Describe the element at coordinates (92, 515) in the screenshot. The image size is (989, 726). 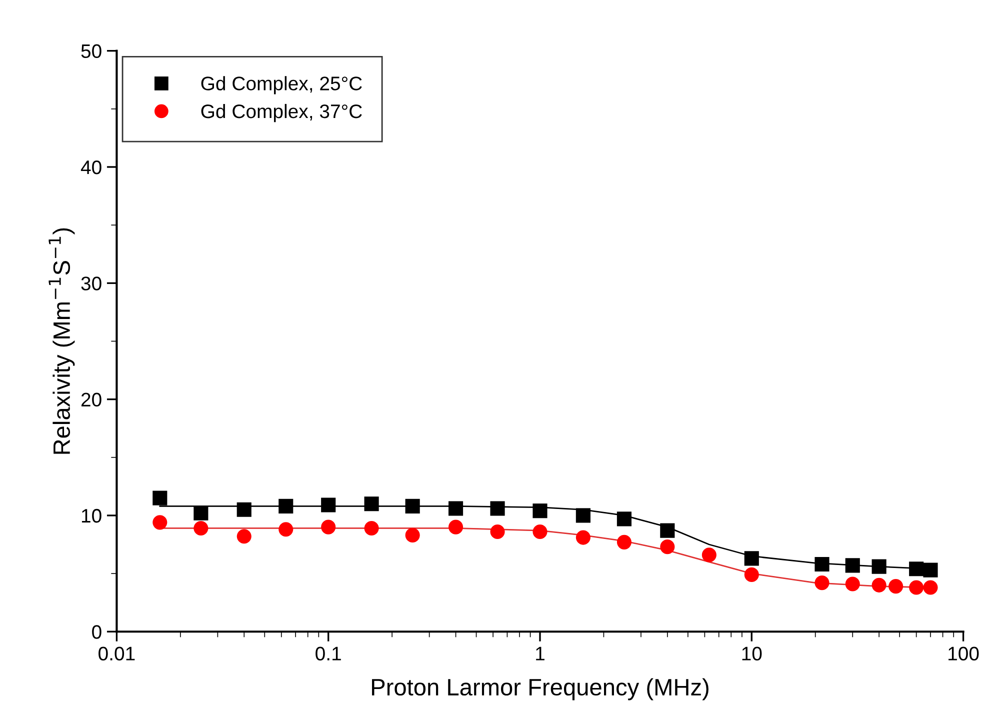
I see `y-tick-label: 10` at that location.